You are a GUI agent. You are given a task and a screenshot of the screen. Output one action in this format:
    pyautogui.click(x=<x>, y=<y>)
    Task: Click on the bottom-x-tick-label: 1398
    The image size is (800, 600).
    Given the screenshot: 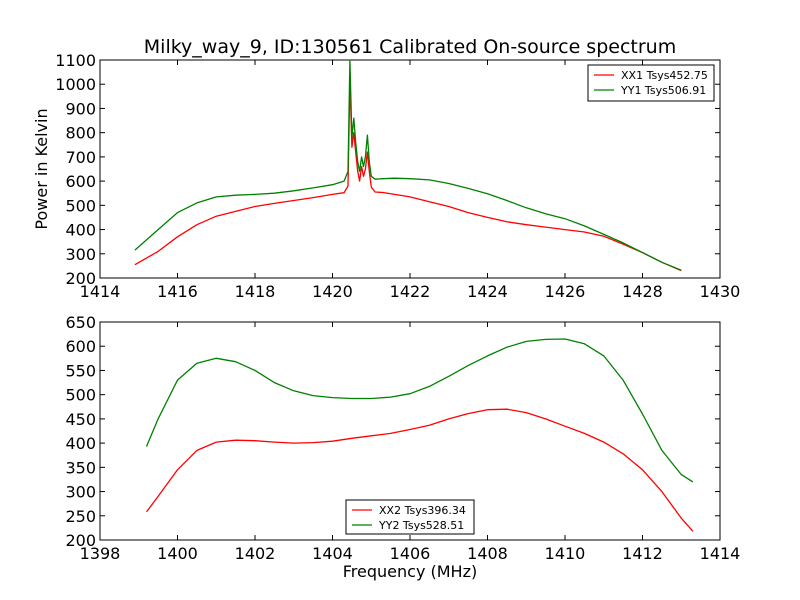 What is the action you would take?
    pyautogui.click(x=100, y=553)
    